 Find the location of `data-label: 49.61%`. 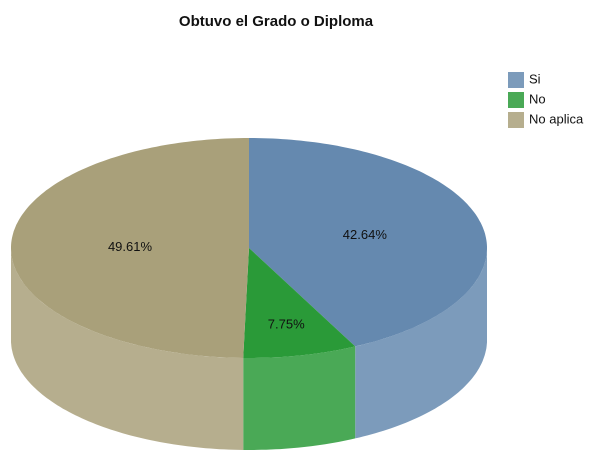

data-label: 49.61% is located at coordinates (130, 246).